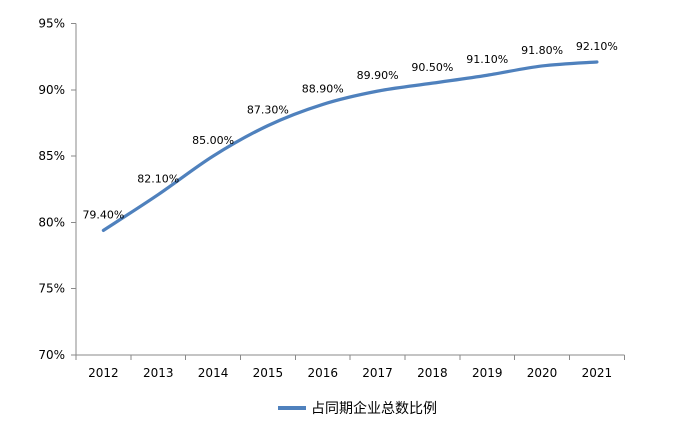 The width and height of the screenshot is (674, 432). I want to click on x-axis-tick-label: 2018, so click(432, 373).